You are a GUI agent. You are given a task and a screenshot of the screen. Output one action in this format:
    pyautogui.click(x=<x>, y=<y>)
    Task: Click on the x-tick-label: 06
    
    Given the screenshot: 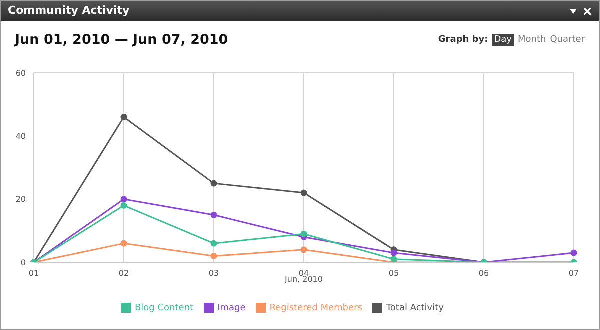 What is the action you would take?
    pyautogui.click(x=484, y=273)
    